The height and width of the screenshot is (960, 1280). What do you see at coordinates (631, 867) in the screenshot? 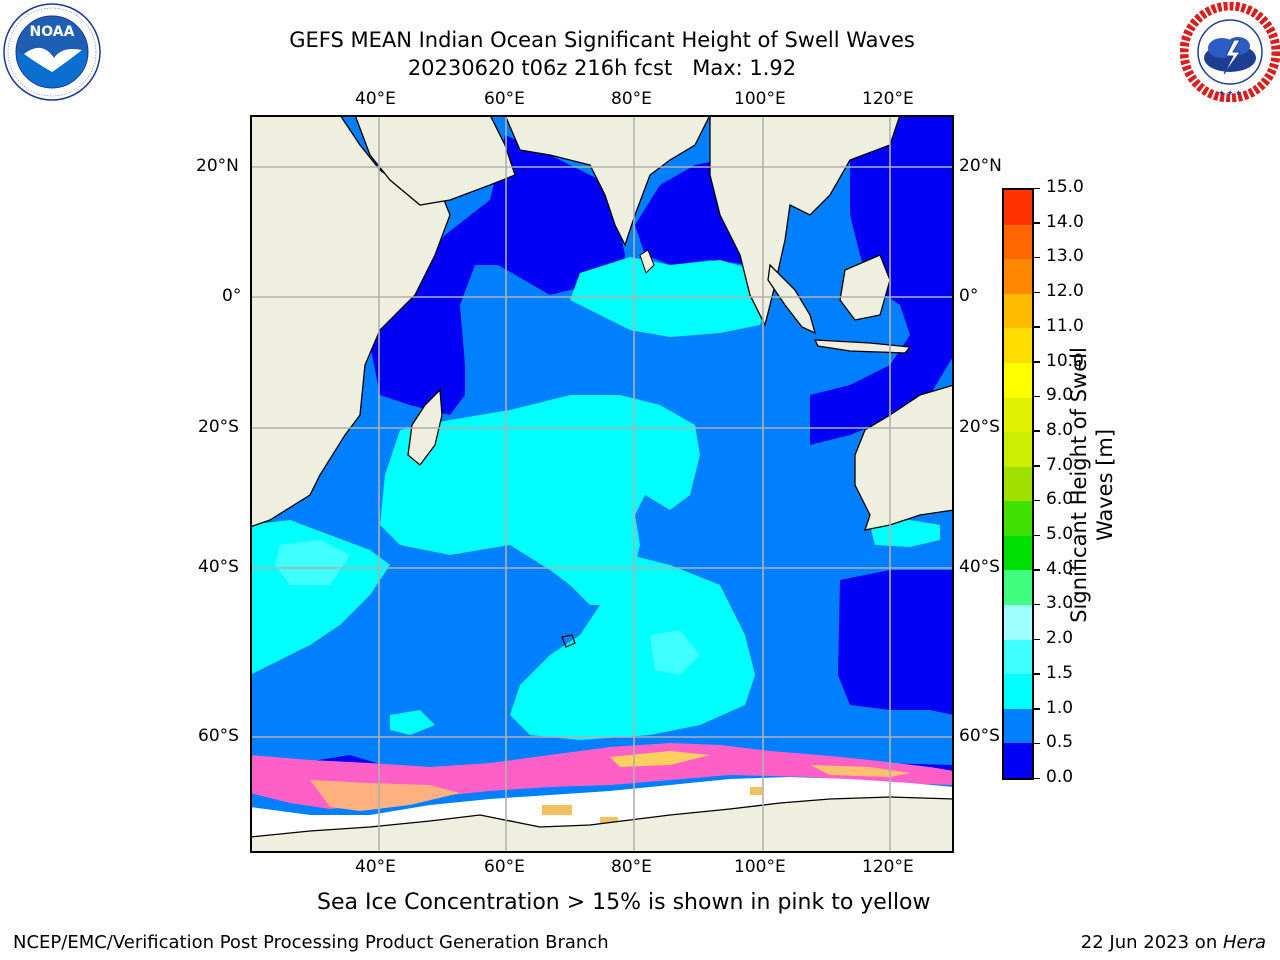
I see `lon-tick-bottom-80e: 80°E` at bounding box center [631, 867].